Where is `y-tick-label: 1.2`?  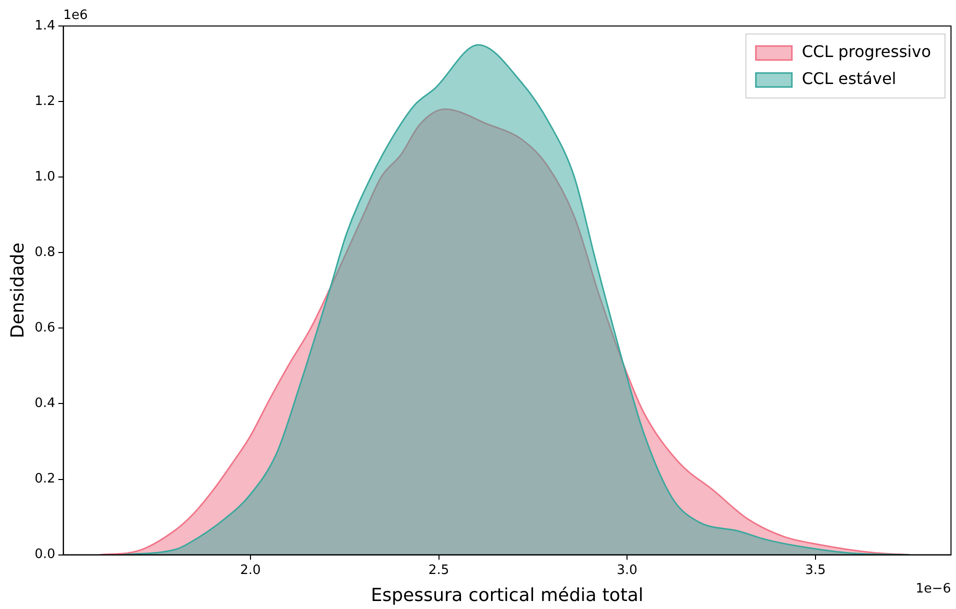 y-tick-label: 1.2 is located at coordinates (45, 101).